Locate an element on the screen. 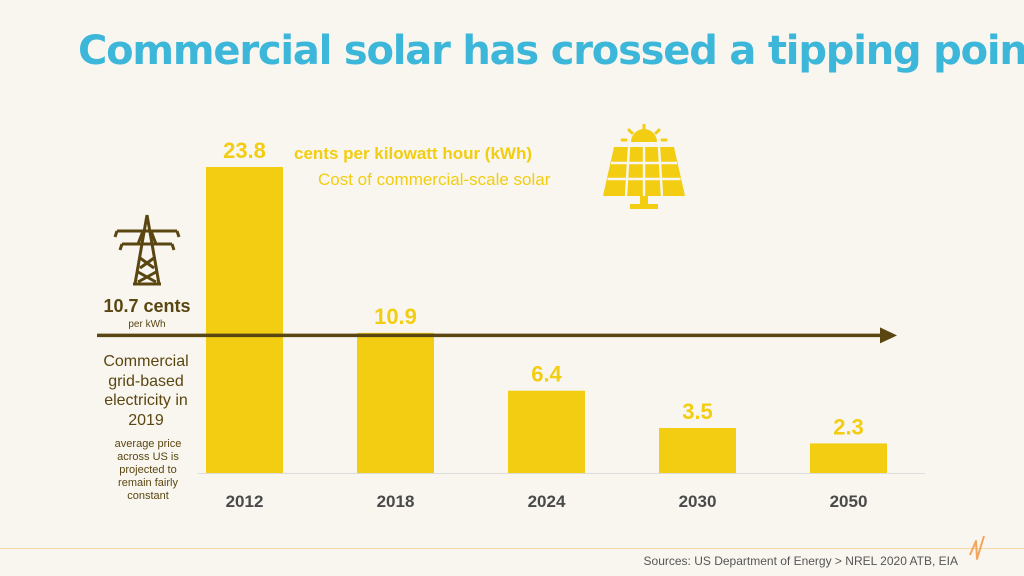 Image resolution: width=1024 pixels, height=576 pixels. bar-2018 is located at coordinates (395, 402).